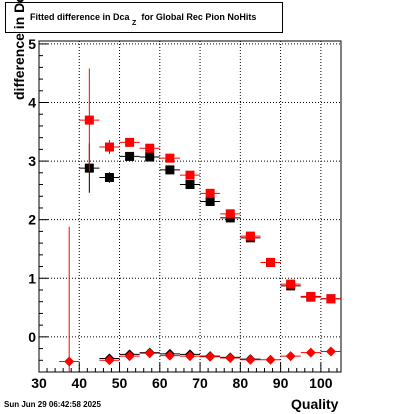 The image size is (400, 414). What do you see at coordinates (241, 383) in the screenshot?
I see `x-tick-label: 80` at bounding box center [241, 383].